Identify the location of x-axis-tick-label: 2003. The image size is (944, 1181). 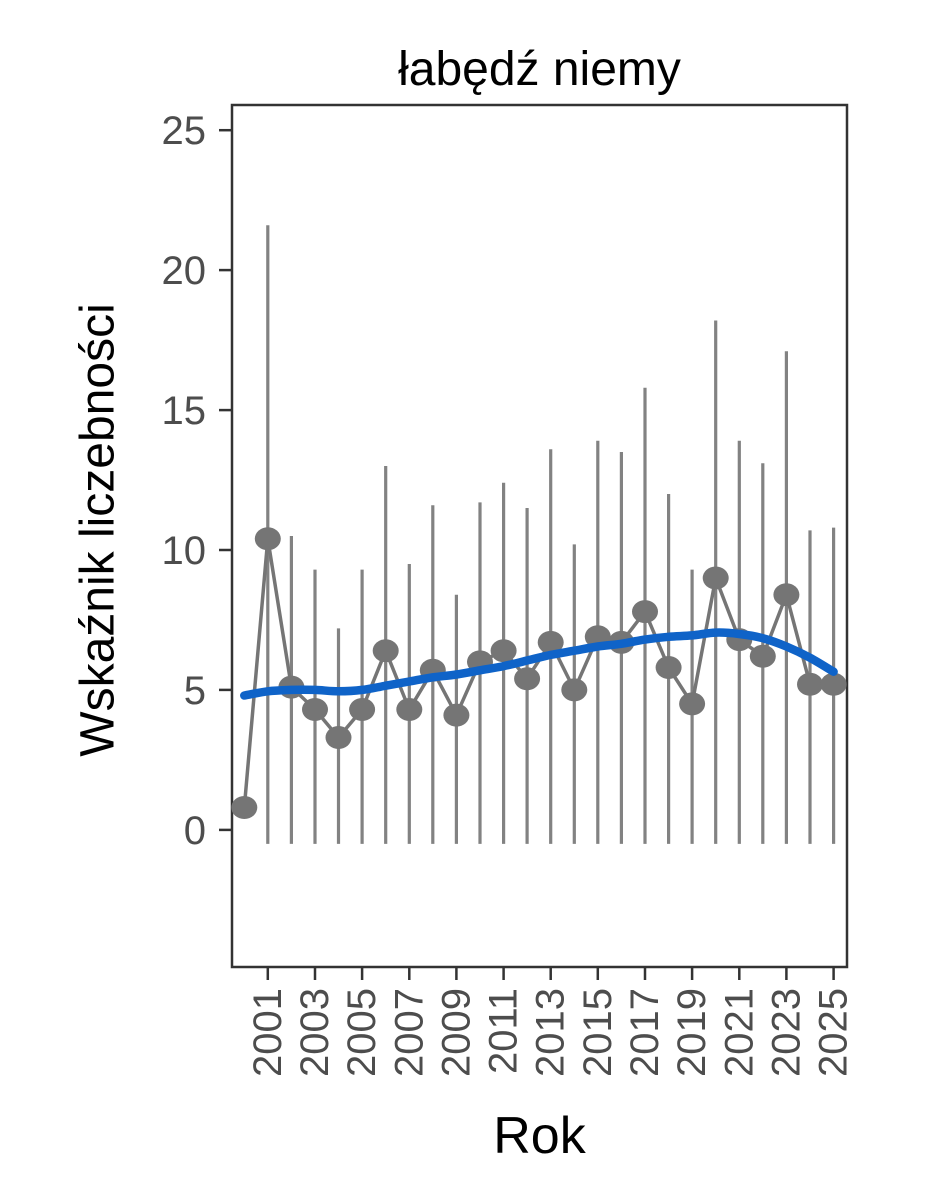
(315, 1032).